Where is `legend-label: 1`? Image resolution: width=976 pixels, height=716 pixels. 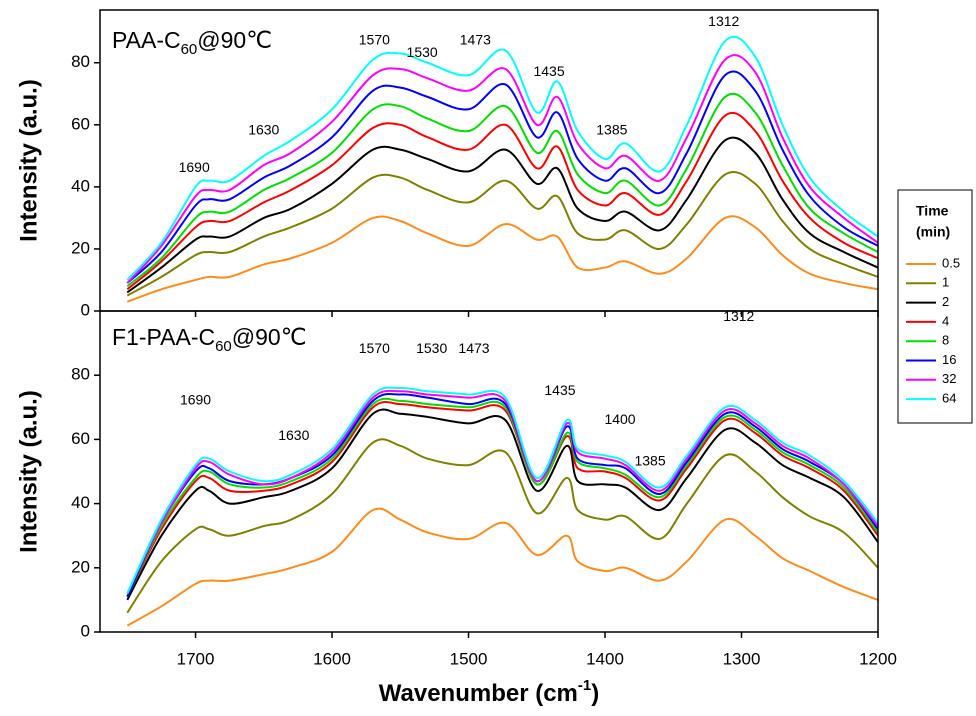 legend-label: 1 is located at coordinates (945, 282).